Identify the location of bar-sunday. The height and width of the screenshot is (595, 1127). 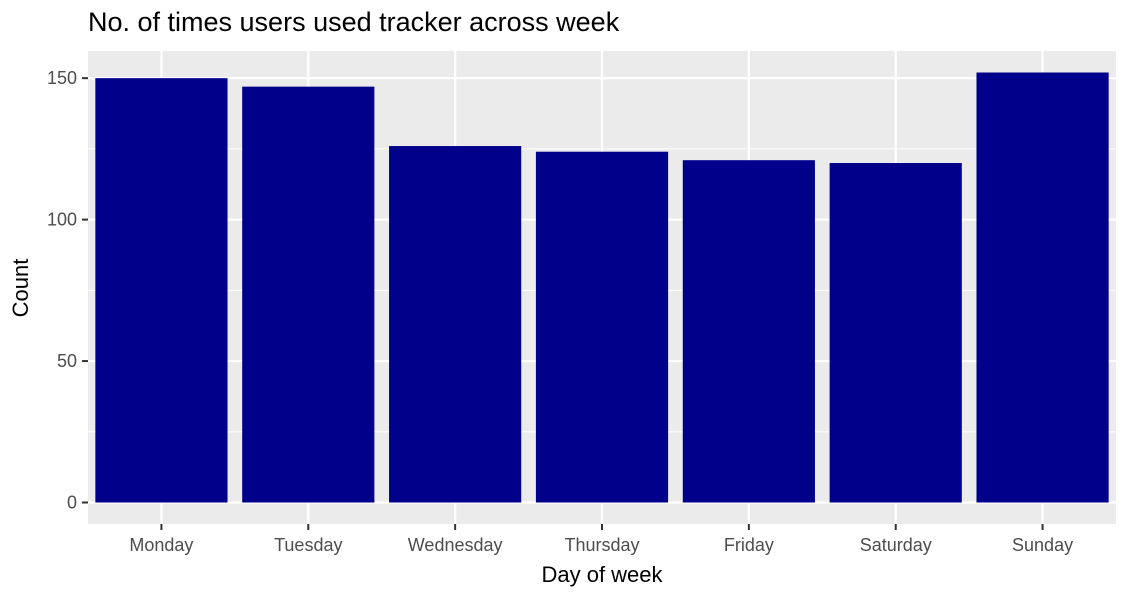
(1042, 287).